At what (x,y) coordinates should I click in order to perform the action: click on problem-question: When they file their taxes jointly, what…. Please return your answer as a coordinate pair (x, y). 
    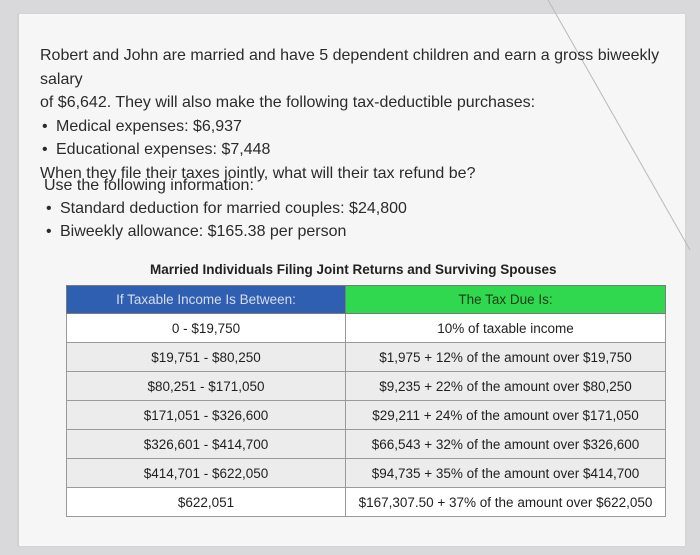
    Looking at the image, I should click on (258, 173).